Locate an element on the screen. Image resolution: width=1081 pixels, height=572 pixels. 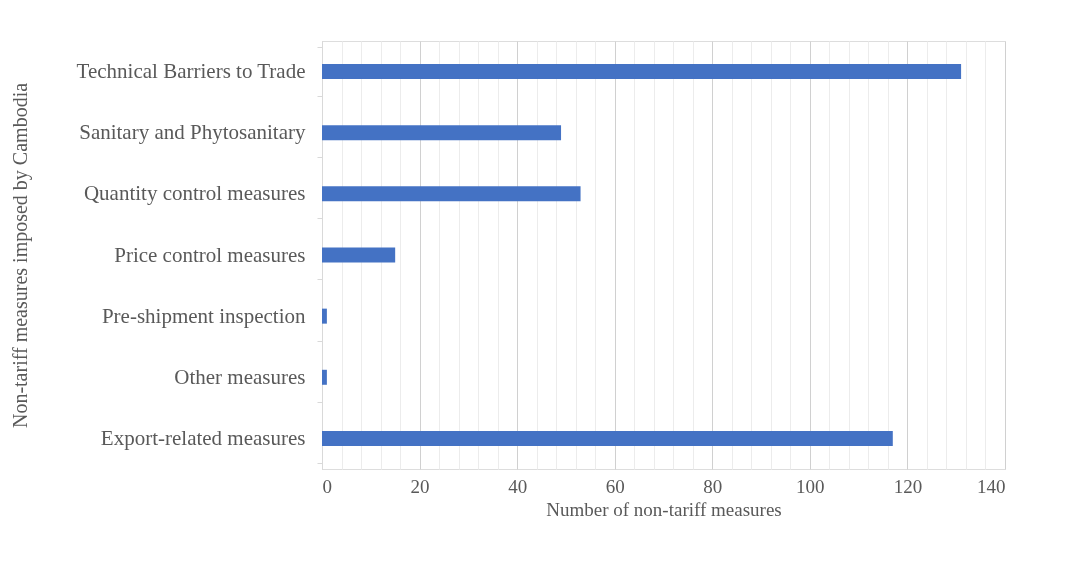
y-tick-label: Quantity control measures is located at coordinates (194, 193).